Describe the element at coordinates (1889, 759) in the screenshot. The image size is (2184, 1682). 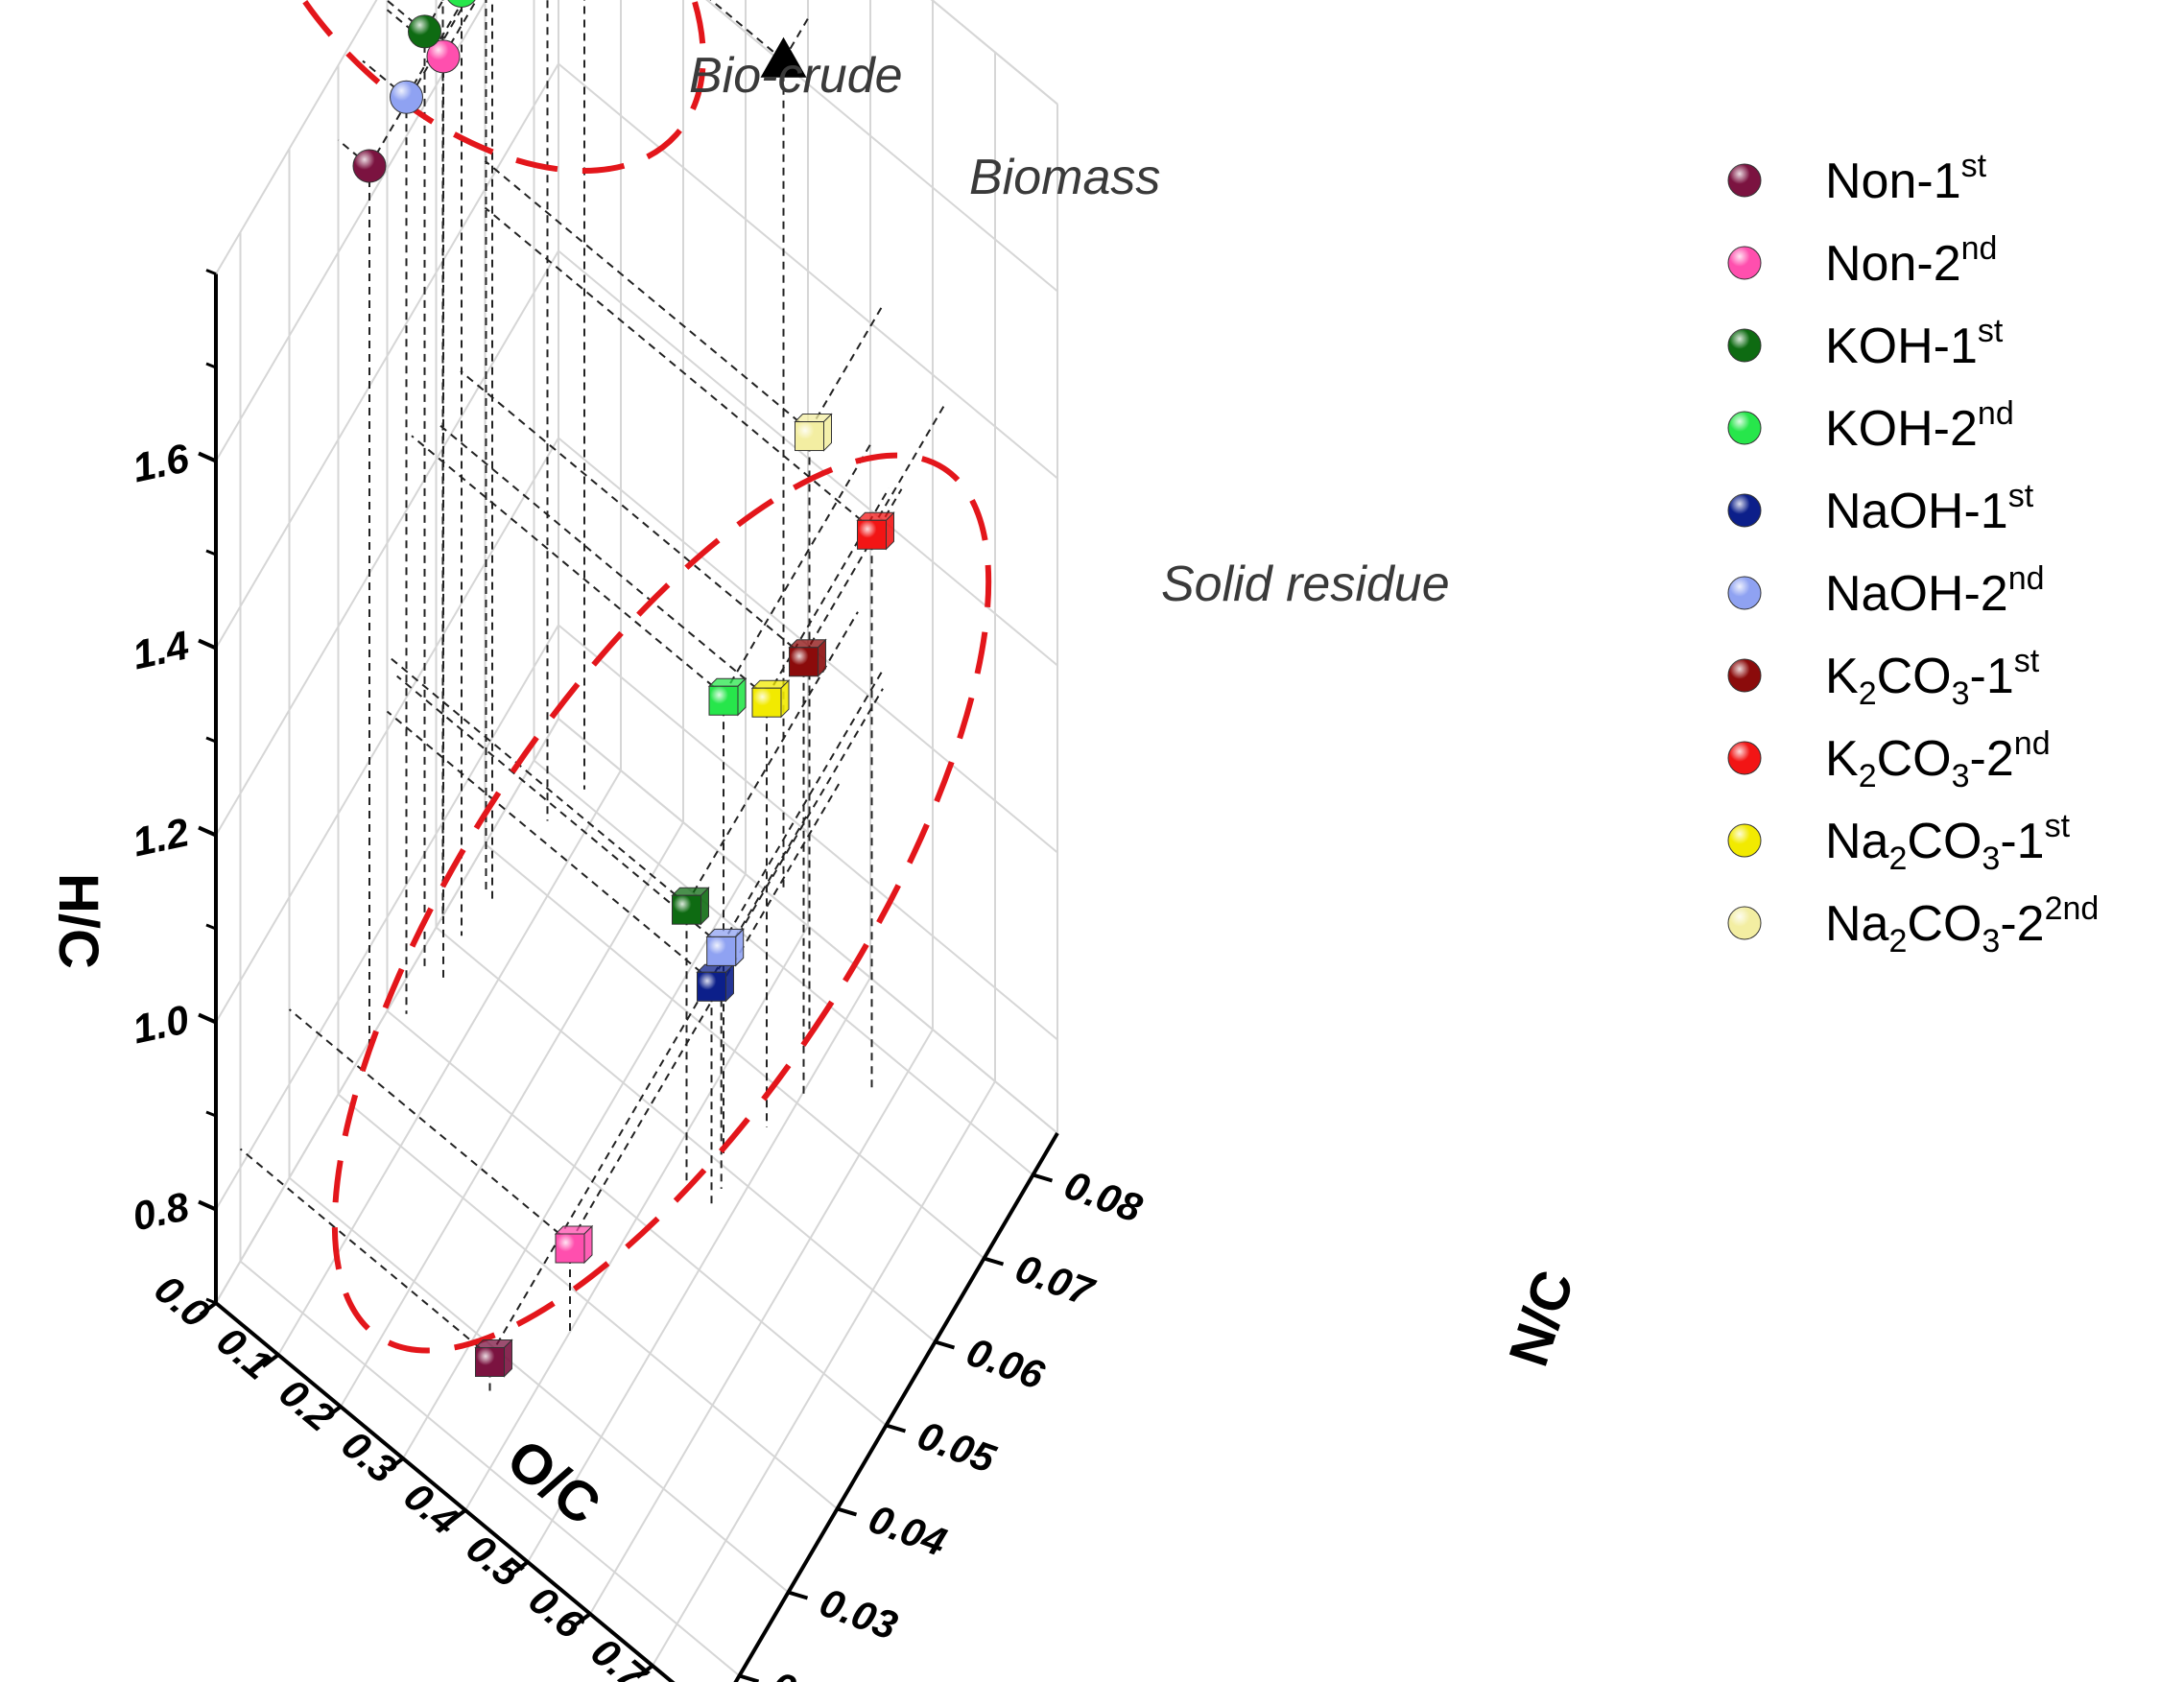
I see `legend-entry: K2CO3-2nd` at that location.